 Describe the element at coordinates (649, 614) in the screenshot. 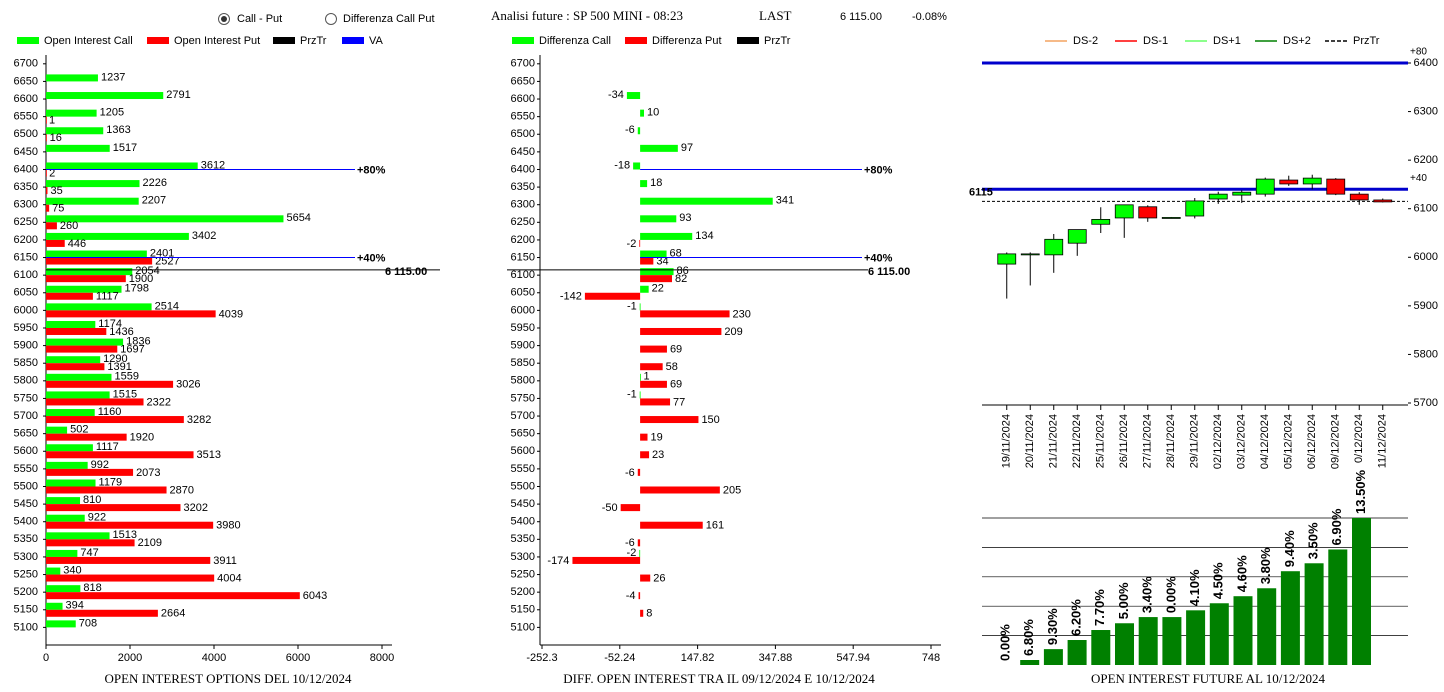

I see `value-label: 8` at that location.